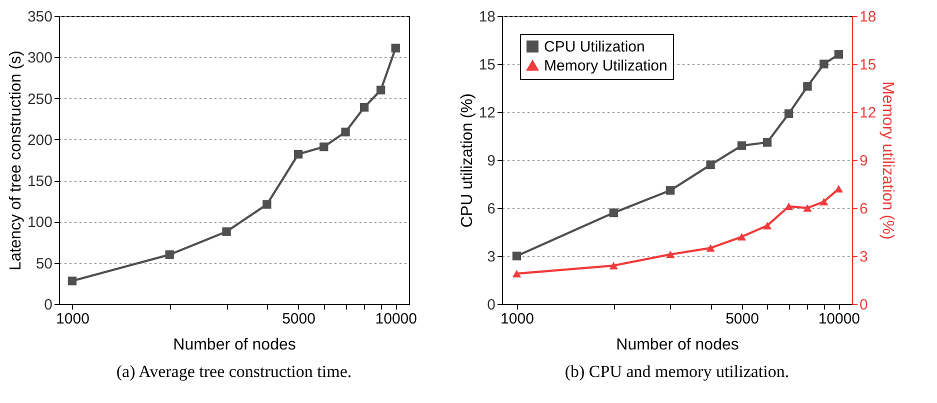 This screenshot has height=403, width=937. I want to click on y-tick-label: 9, so click(491, 161).